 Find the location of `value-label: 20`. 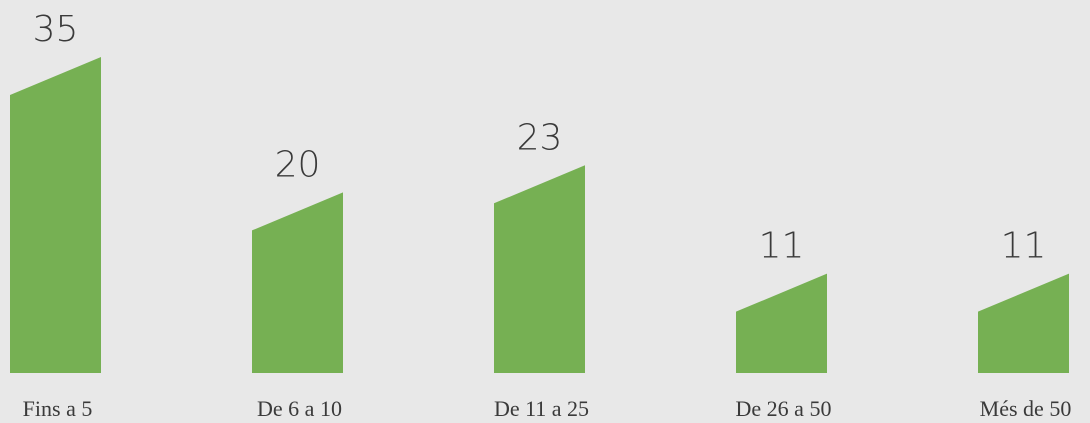

value-label: 20 is located at coordinates (298, 164).